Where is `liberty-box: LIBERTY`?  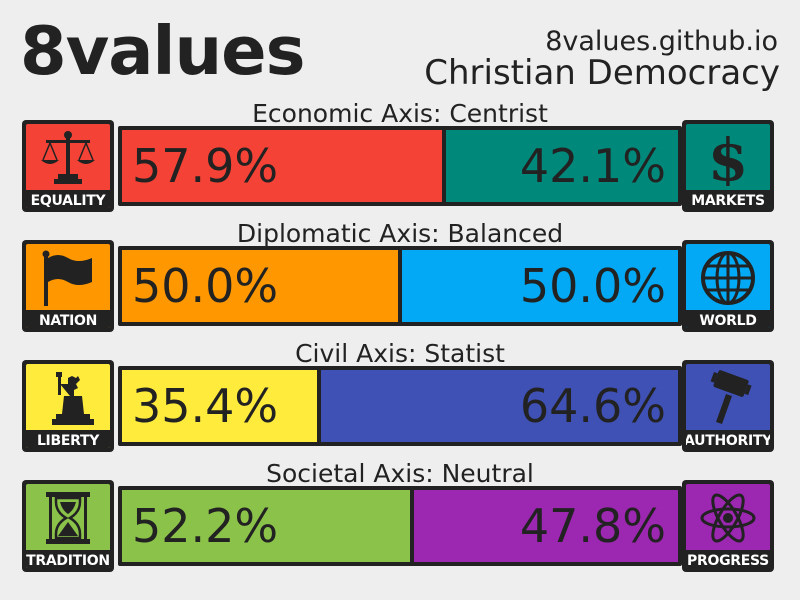
liberty-box: LIBERTY is located at coordinates (68, 406).